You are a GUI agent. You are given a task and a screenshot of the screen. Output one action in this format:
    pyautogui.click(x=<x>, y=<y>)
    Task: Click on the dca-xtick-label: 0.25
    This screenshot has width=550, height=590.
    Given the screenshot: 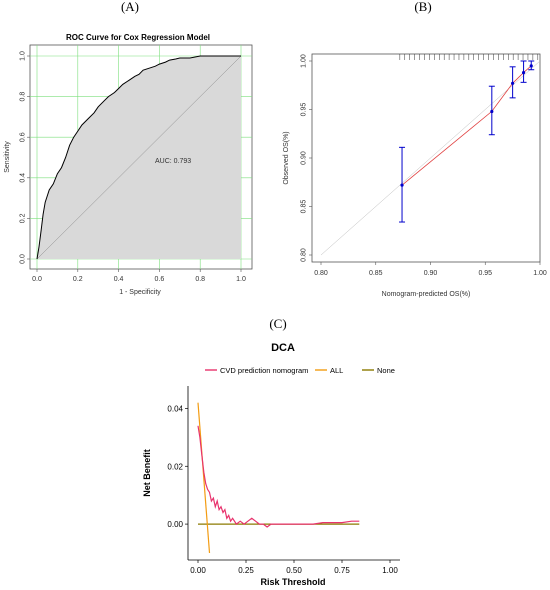 What is the action you would take?
    pyautogui.click(x=246, y=570)
    